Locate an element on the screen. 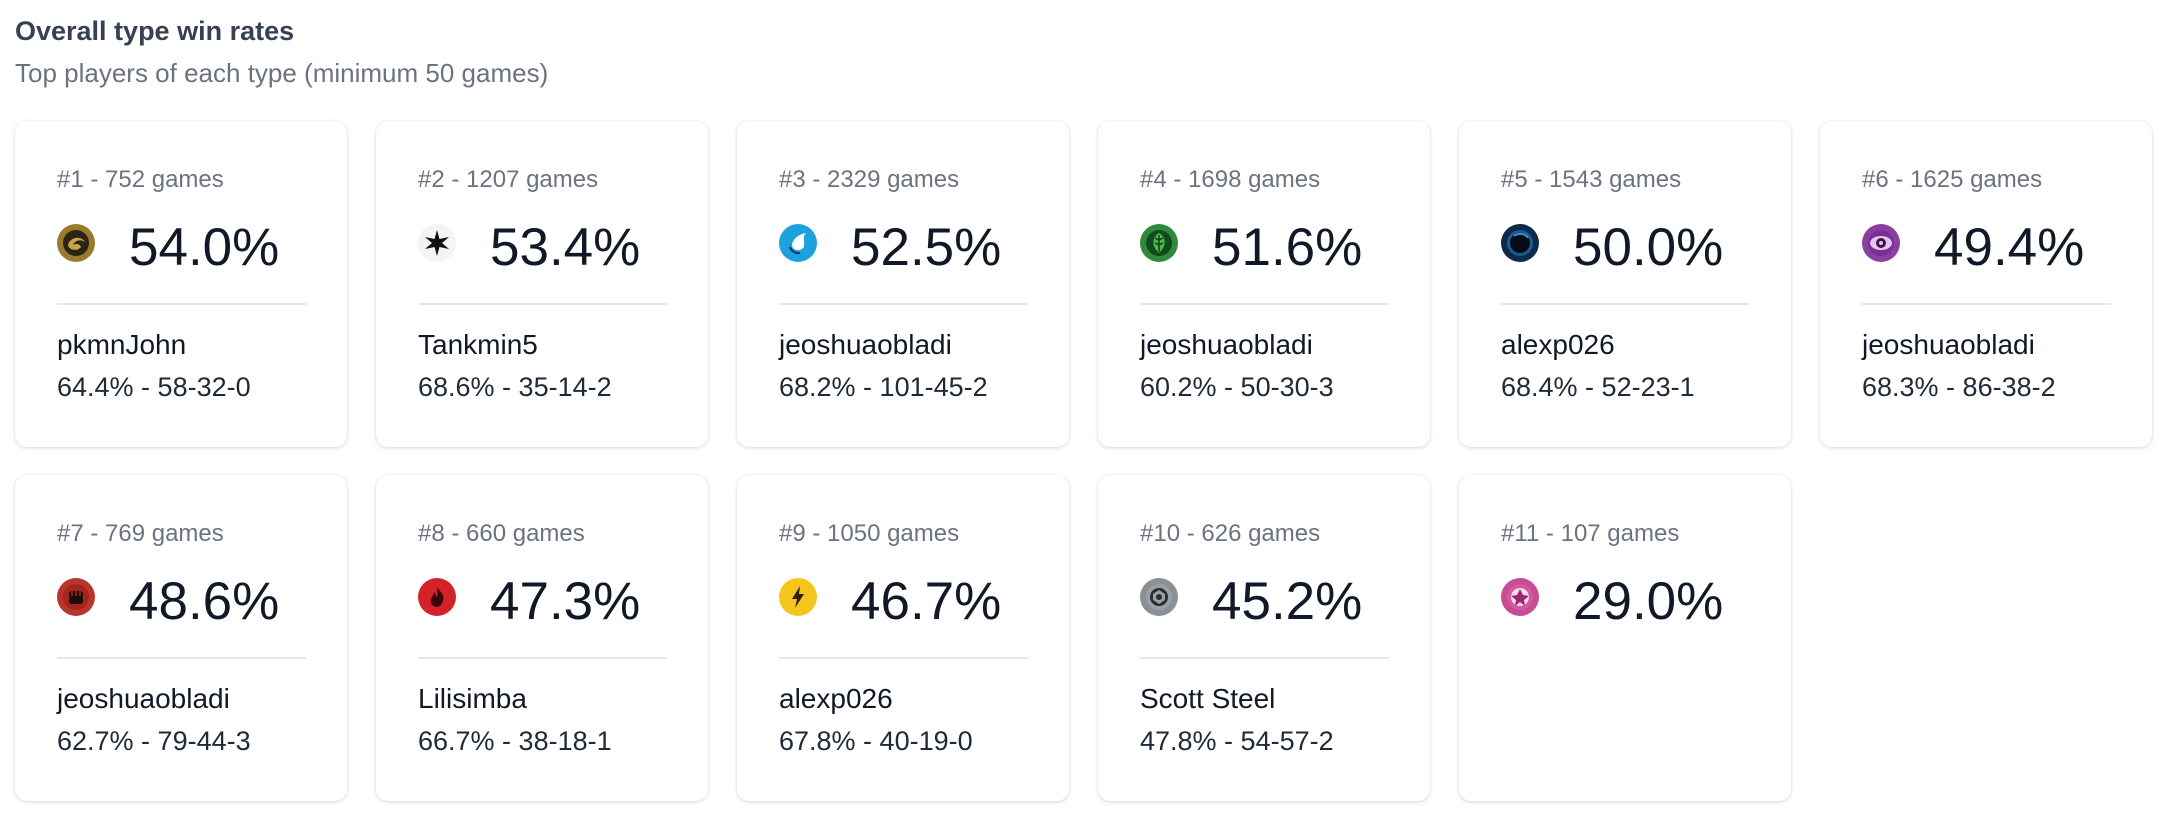 Image resolution: width=2161 pixels, height=819 pixels. rank-games: #11 - 107 games is located at coordinates (1590, 533).